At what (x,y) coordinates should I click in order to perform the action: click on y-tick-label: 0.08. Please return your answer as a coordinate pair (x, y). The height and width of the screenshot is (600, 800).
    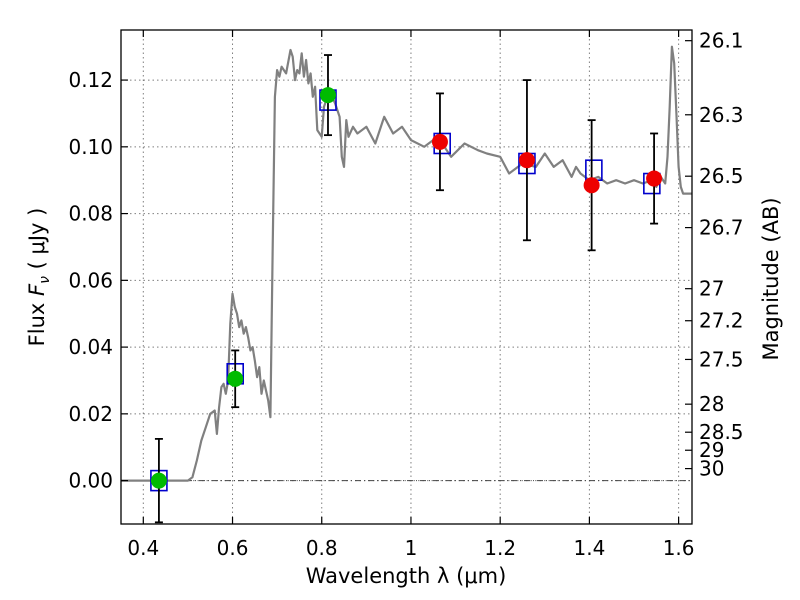
    Looking at the image, I should click on (90, 214).